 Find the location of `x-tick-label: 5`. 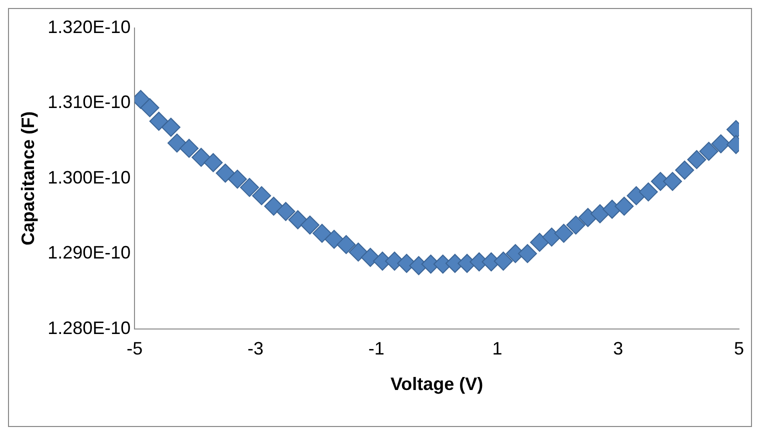

x-tick-label: 5 is located at coordinates (739, 348).